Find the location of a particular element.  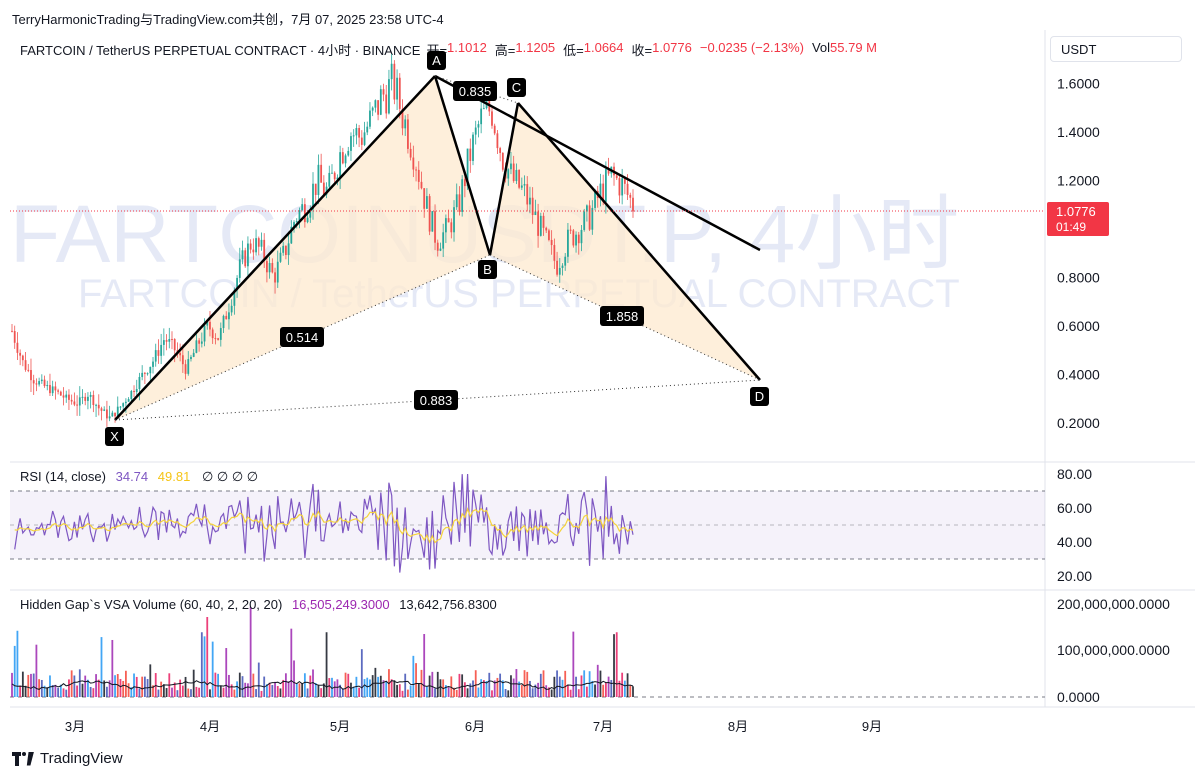

currency-button: USDT is located at coordinates (1116, 49).